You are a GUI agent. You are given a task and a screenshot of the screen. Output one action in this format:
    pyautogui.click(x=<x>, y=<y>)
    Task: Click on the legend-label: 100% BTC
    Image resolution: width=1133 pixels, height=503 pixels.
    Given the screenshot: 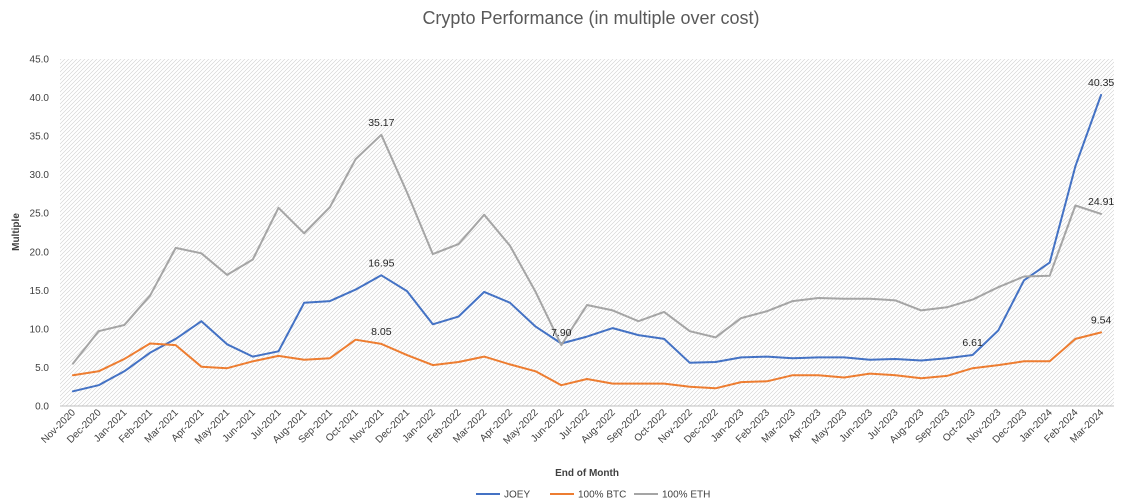 What is the action you would take?
    pyautogui.click(x=602, y=495)
    